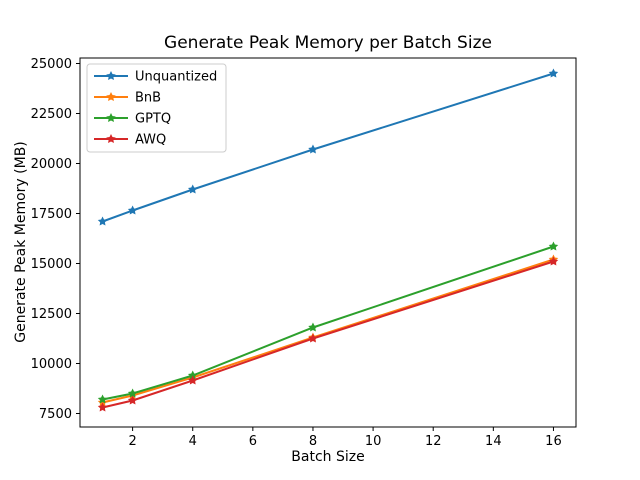  Describe the element at coordinates (313, 441) in the screenshot. I see `x-tick-label: 8` at that location.